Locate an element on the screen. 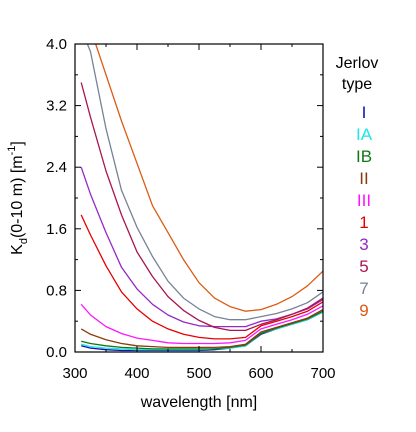 Image resolution: width=416 pixels, height=432 pixels. y-axis-label-main: K is located at coordinates (17, 249).